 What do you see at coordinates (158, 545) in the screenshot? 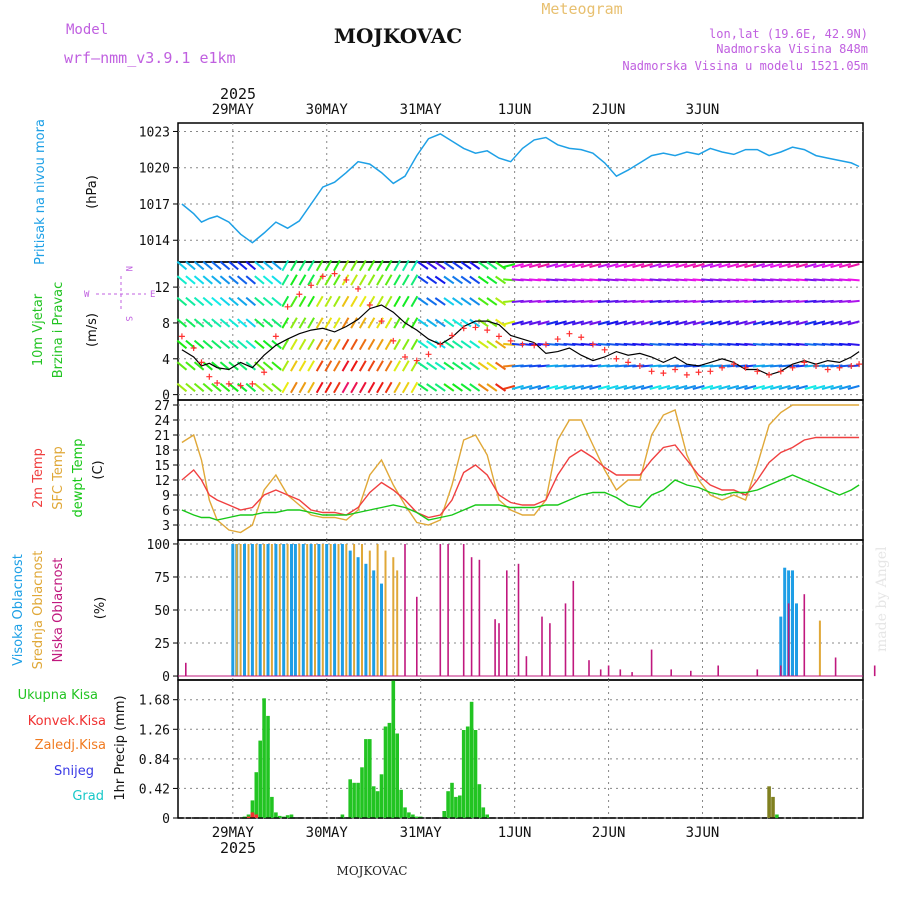
I see `cloud-ytick-label: 100` at bounding box center [158, 545].